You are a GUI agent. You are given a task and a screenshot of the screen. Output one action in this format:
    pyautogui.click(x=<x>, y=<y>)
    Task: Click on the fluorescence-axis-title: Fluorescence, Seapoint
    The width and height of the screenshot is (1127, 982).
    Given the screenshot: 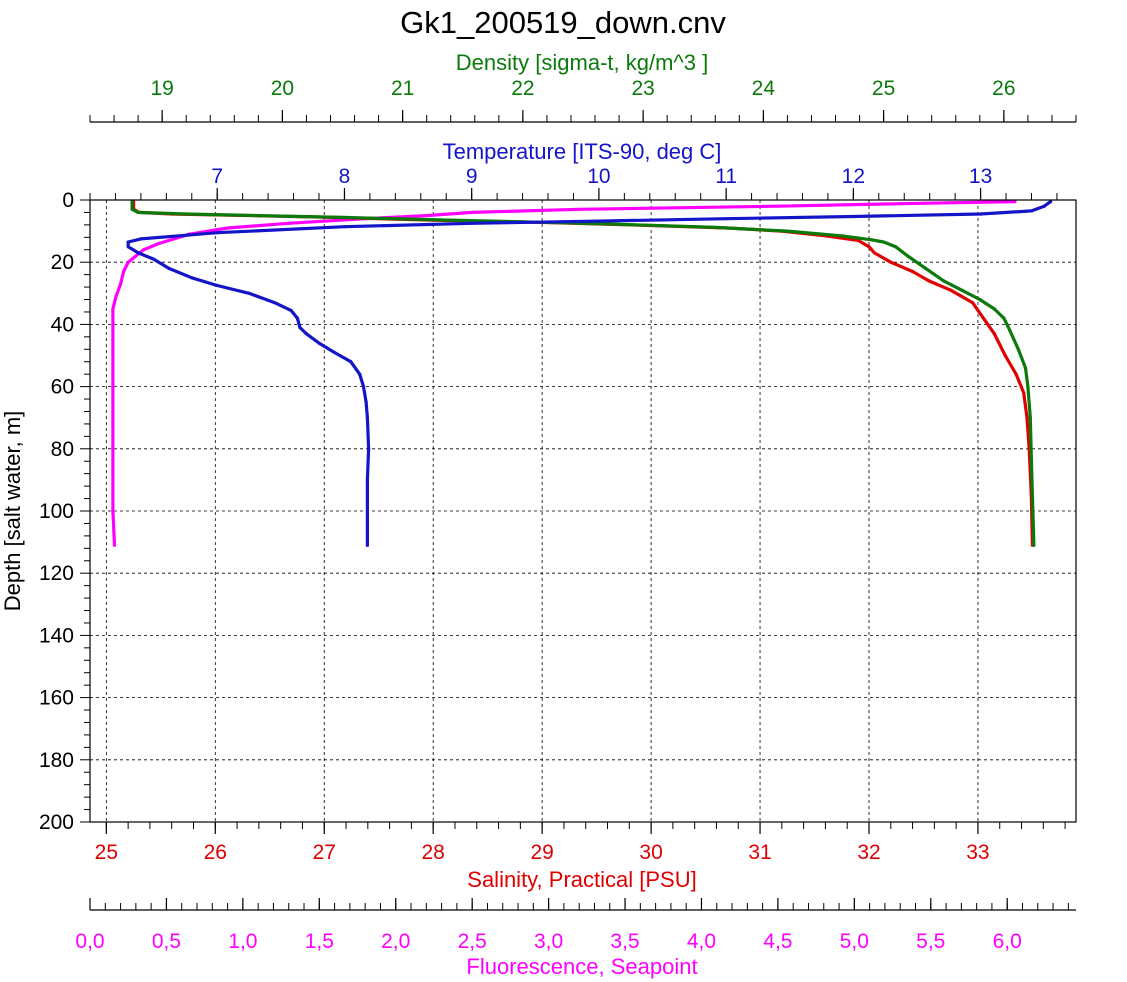 What is the action you would take?
    pyautogui.click(x=581, y=966)
    